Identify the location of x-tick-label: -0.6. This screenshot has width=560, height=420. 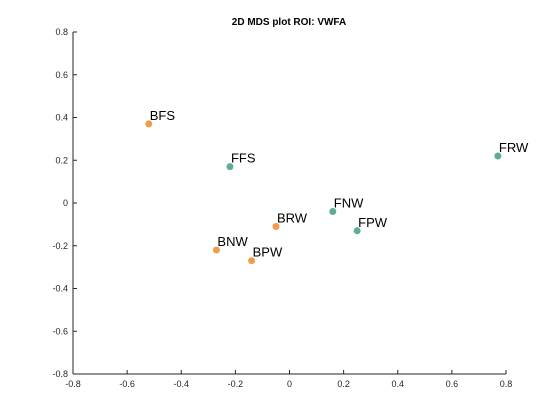
(127, 384).